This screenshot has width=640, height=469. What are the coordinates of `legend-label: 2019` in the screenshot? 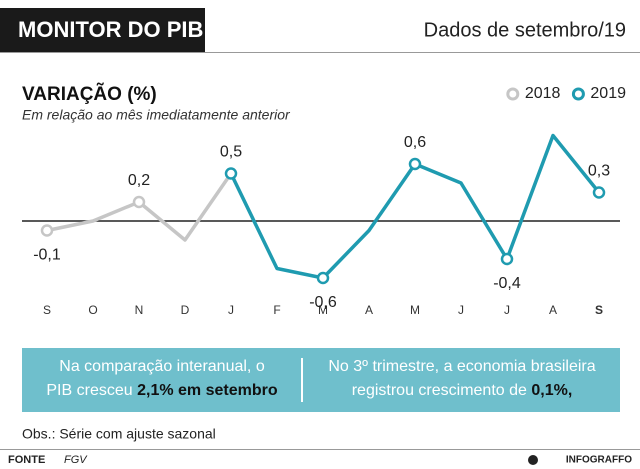 It's located at (608, 93).